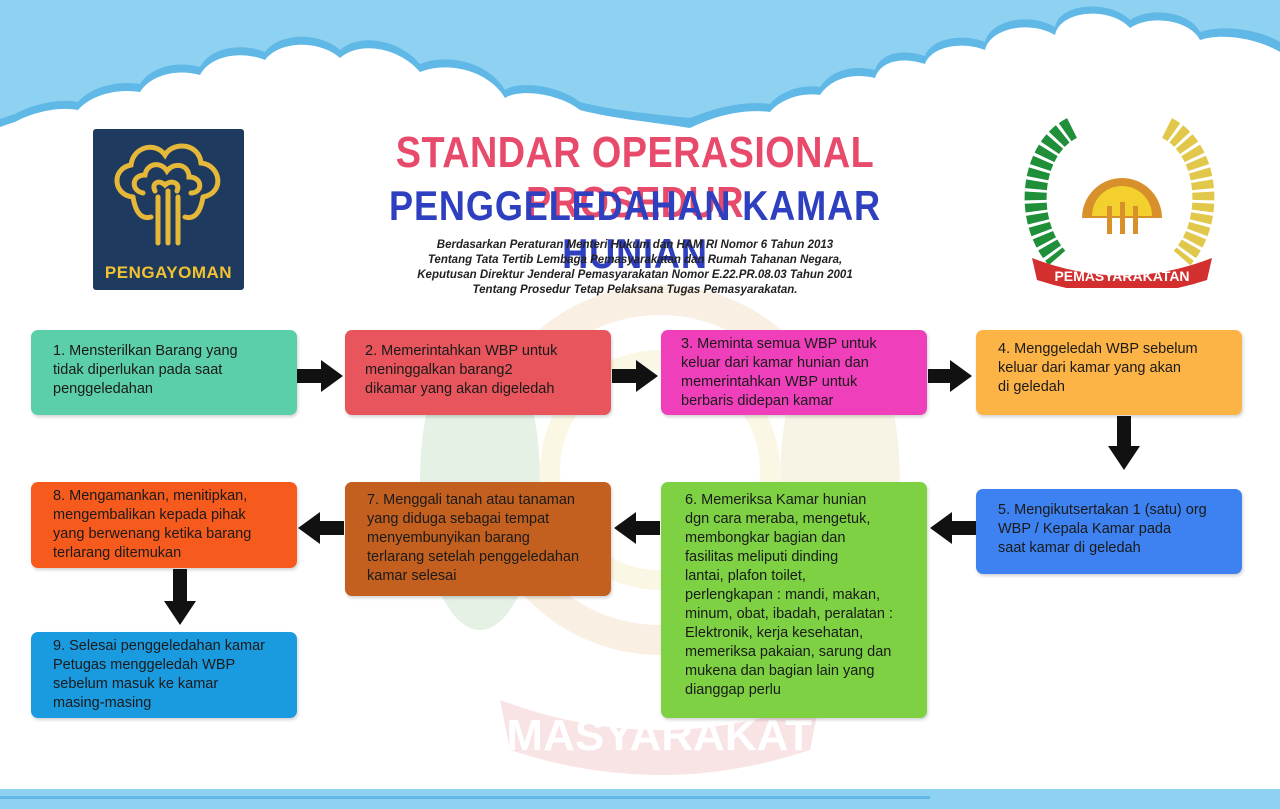  I want to click on pengayoman-tree-icon, so click(167, 194).